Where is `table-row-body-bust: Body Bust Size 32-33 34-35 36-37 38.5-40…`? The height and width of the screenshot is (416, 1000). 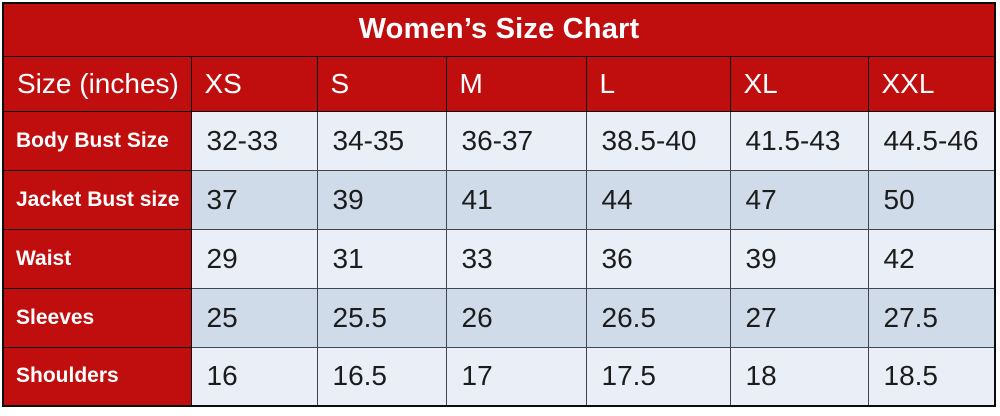
table-row-body-bust: Body Bust Size 32-33 34-35 36-37 38.5-40… is located at coordinates (499, 140).